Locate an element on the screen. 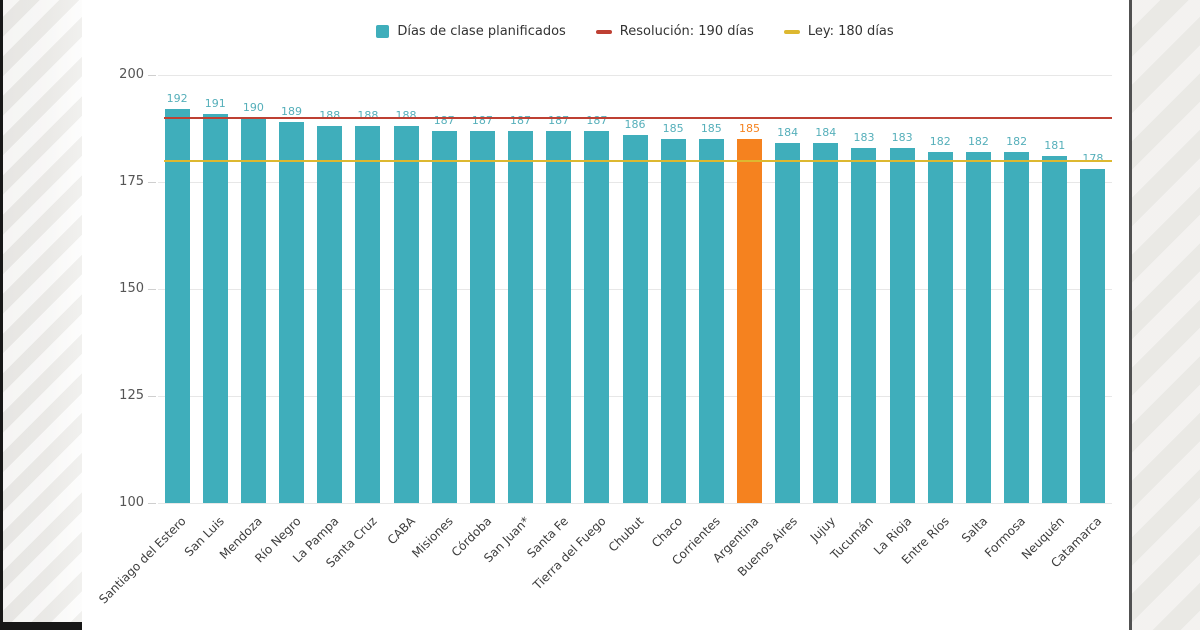 The image size is (1200, 630). bar-highlight-argentina is located at coordinates (749, 321).